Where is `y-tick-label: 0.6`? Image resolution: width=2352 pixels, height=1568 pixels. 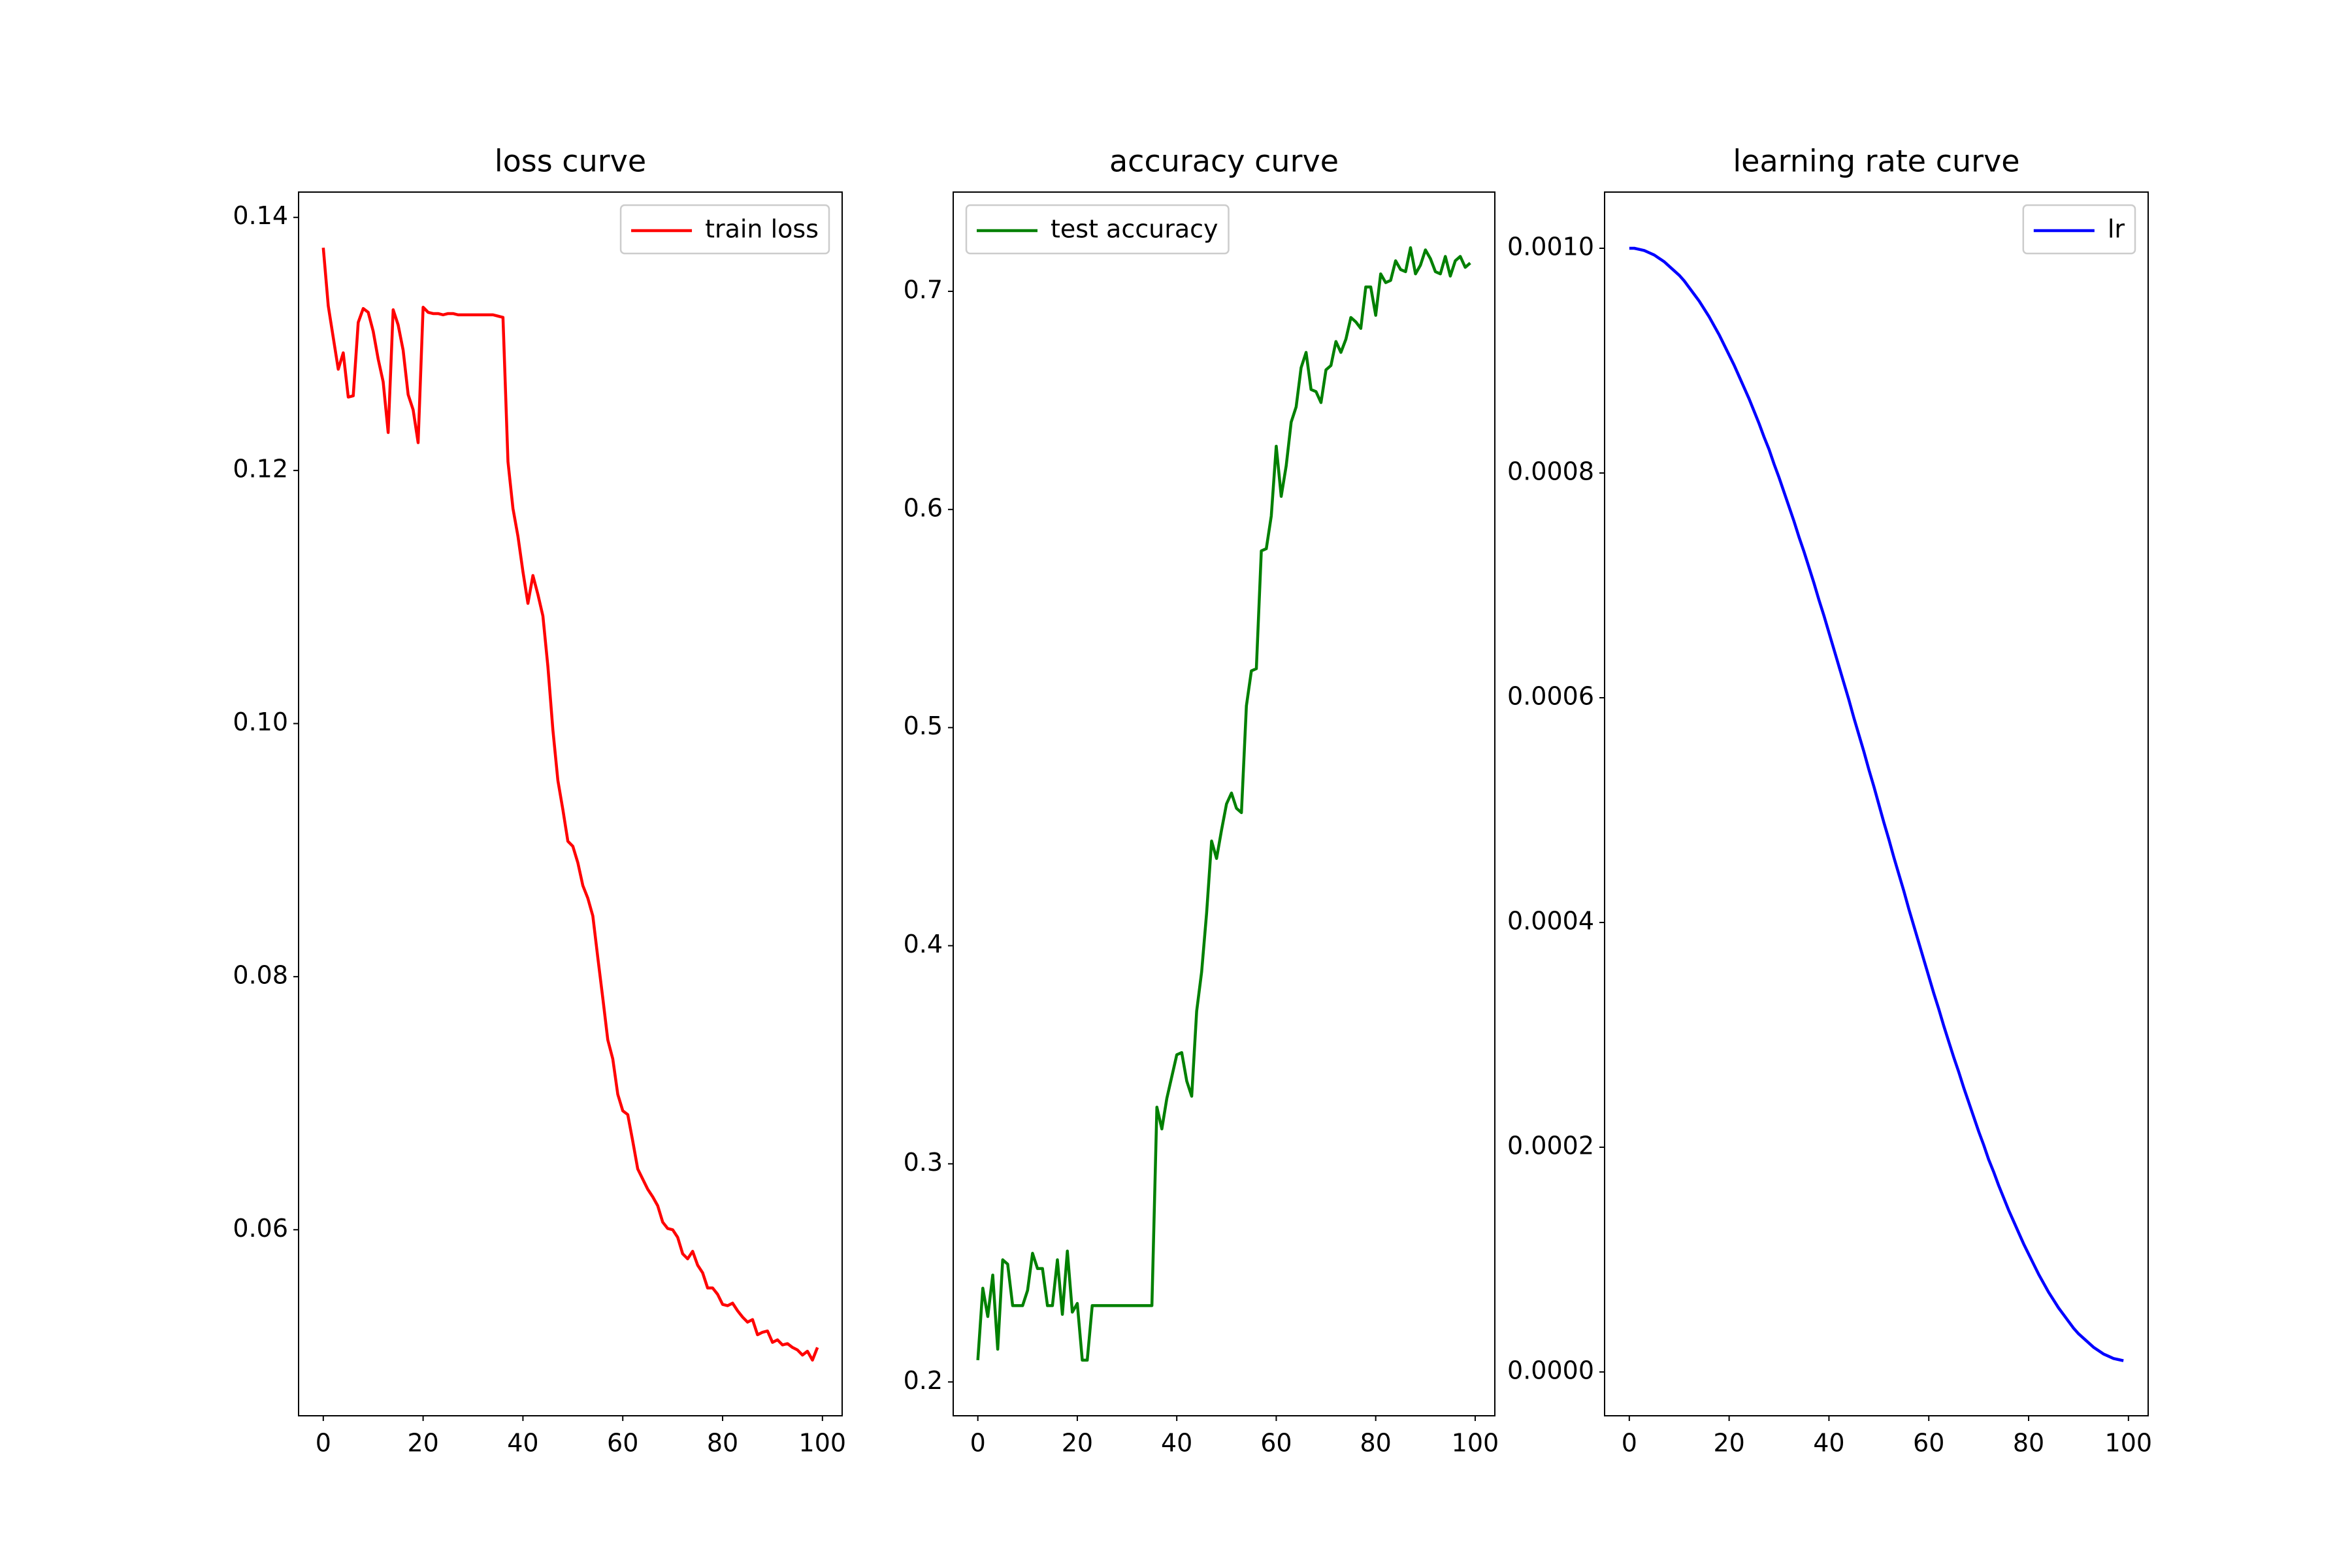
y-tick-label: 0.6 is located at coordinates (923, 507).